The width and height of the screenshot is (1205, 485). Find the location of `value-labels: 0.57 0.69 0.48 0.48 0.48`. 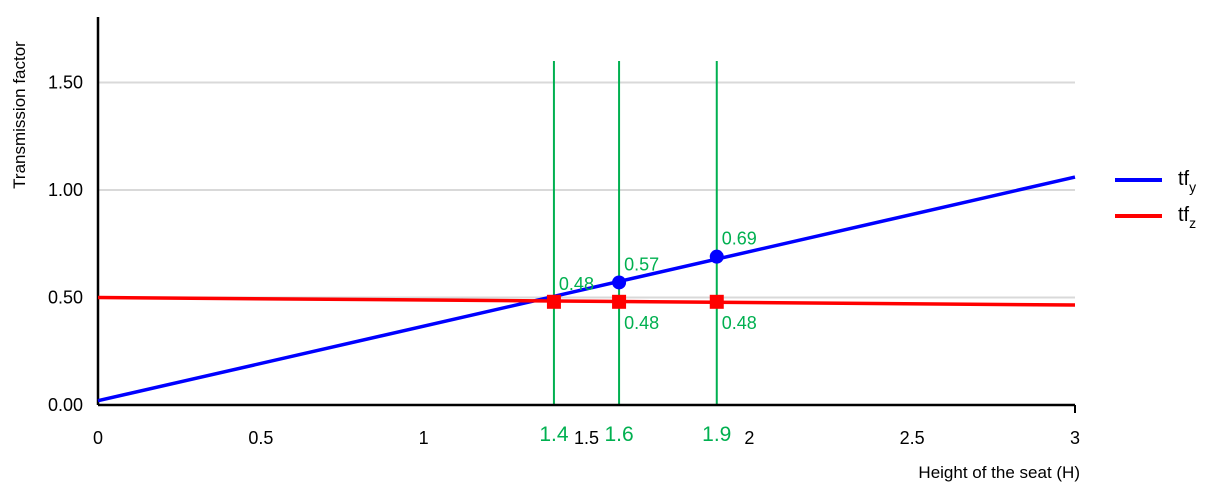

value-labels: 0.57 0.69 0.48 0.48 0.48 is located at coordinates (658, 281).